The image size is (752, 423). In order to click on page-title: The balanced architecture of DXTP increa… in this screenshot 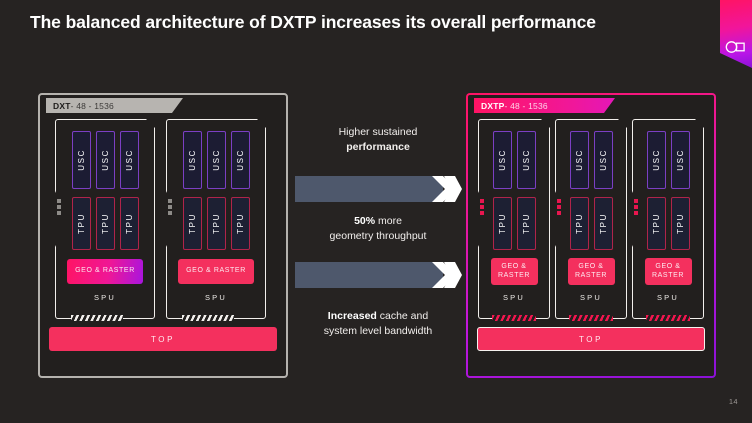, I will do `click(313, 22)`.